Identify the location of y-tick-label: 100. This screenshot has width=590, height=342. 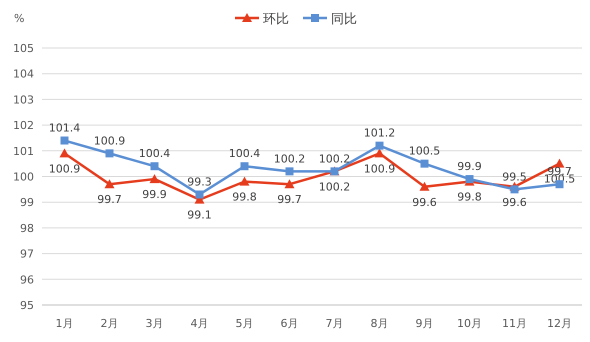
(23, 177).